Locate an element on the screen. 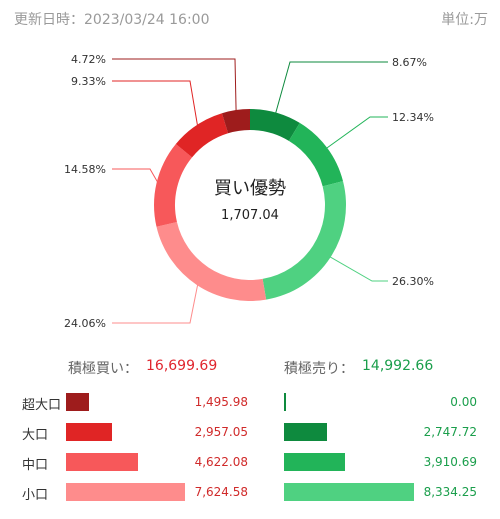  sell-value: 8,334.25 is located at coordinates (450, 492).